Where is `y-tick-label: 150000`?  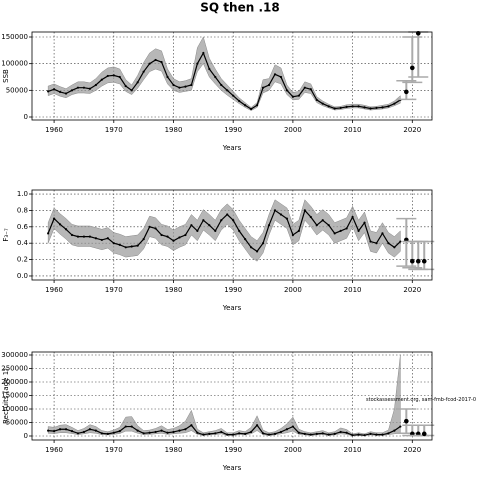
y-tick-label: 150000 is located at coordinates (14, 37).